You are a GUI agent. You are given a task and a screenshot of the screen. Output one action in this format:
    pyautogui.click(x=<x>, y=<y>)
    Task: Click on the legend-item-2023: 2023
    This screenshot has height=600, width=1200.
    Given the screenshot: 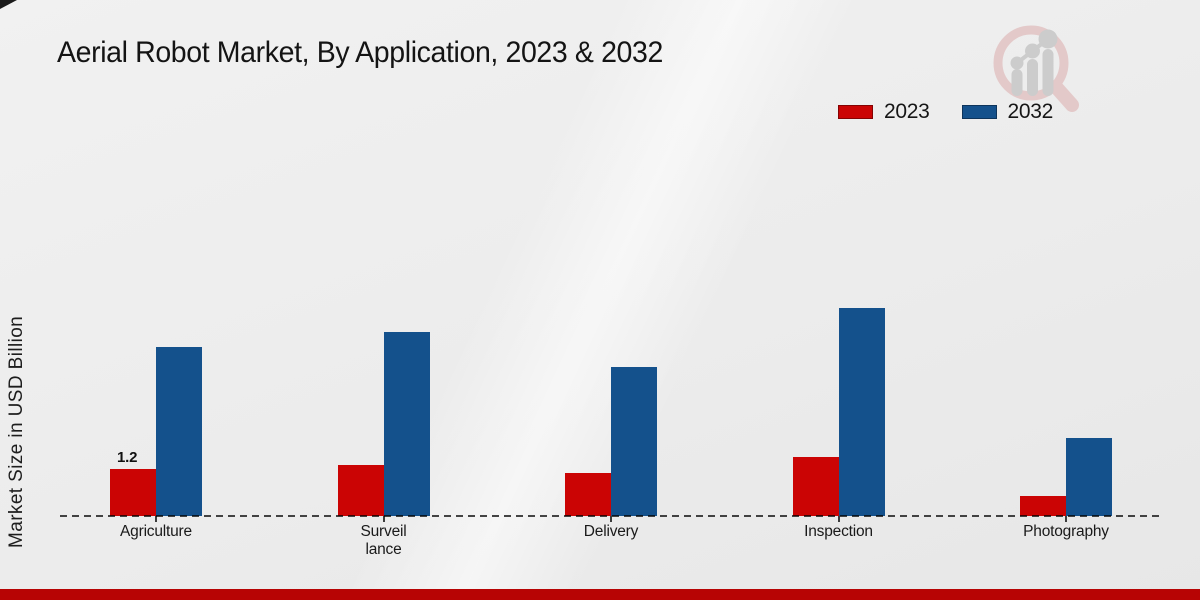 What is the action you would take?
    pyautogui.click(x=884, y=112)
    